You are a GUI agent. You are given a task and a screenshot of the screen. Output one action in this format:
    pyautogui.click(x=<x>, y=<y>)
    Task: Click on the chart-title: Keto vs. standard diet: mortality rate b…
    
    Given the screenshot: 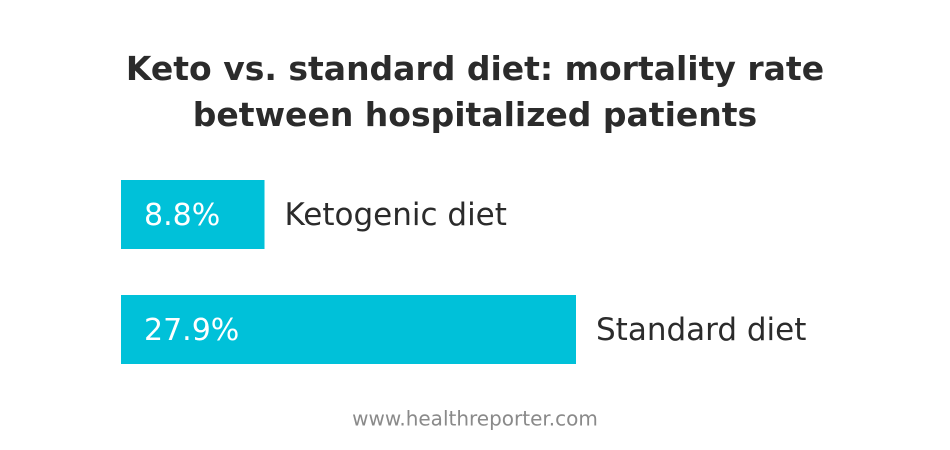 What is the action you would take?
    pyautogui.click(x=475, y=91)
    